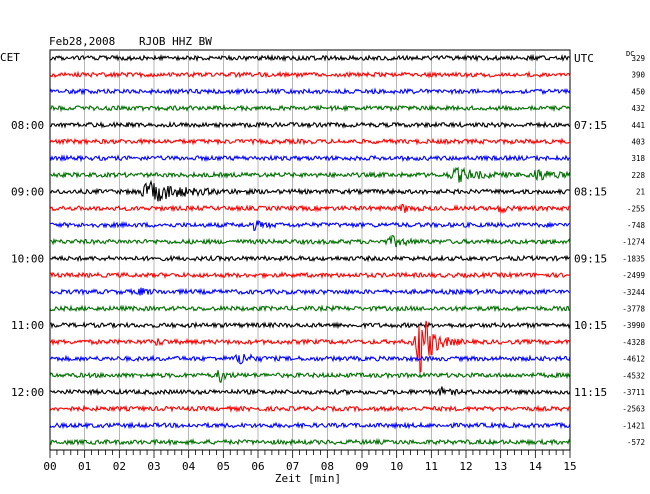 The width and height of the screenshot is (650, 494). Describe the element at coordinates (638, 158) in the screenshot. I see `dc-offset-label: 318` at that location.